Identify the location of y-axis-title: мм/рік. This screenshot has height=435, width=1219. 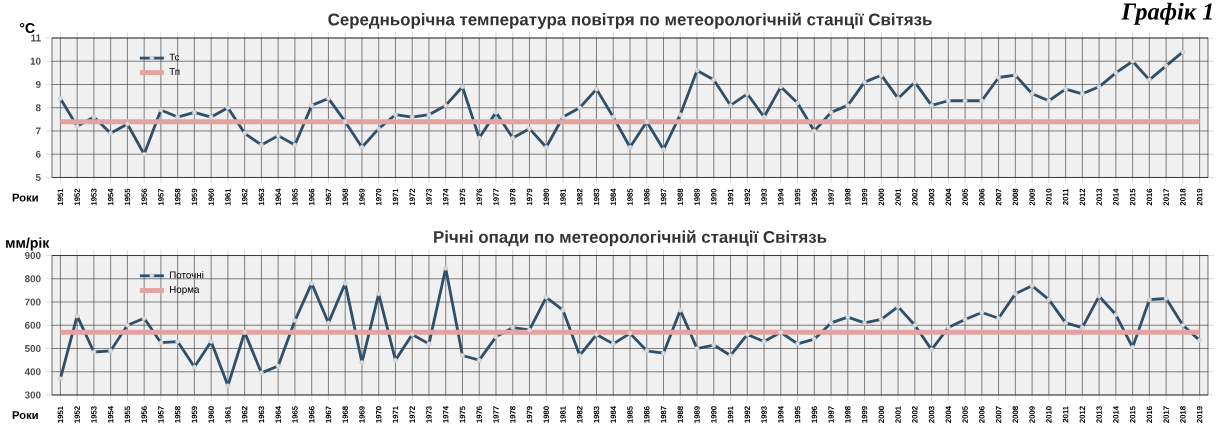
(28, 244).